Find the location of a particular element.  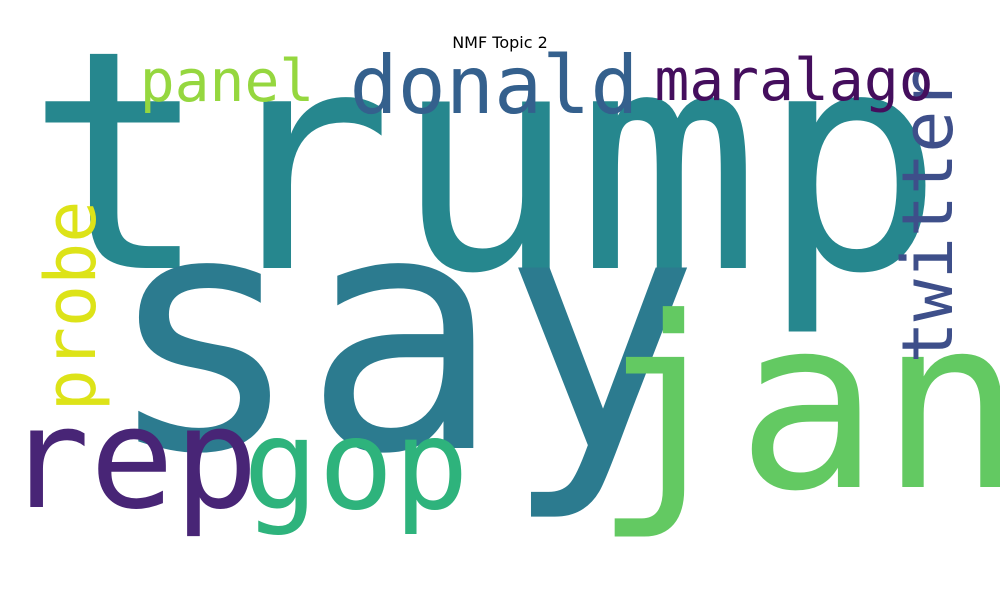

word-panel: panel is located at coordinates (227, 81).